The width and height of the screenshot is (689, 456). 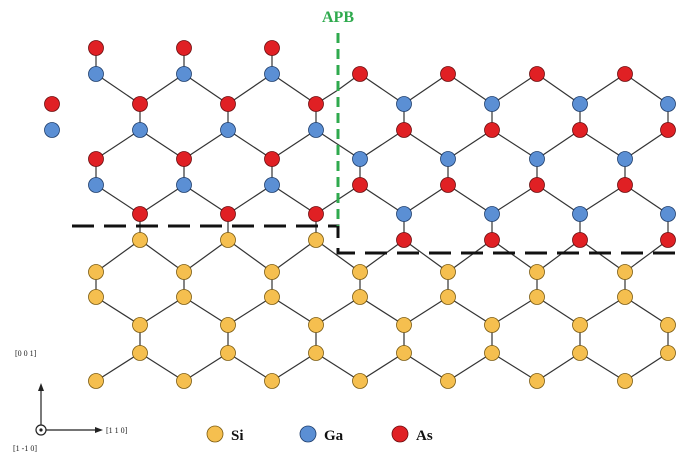 What do you see at coordinates (25, 448) in the screenshot?
I see `axis-label-out-of-plane: [1 -1 0]` at bounding box center [25, 448].